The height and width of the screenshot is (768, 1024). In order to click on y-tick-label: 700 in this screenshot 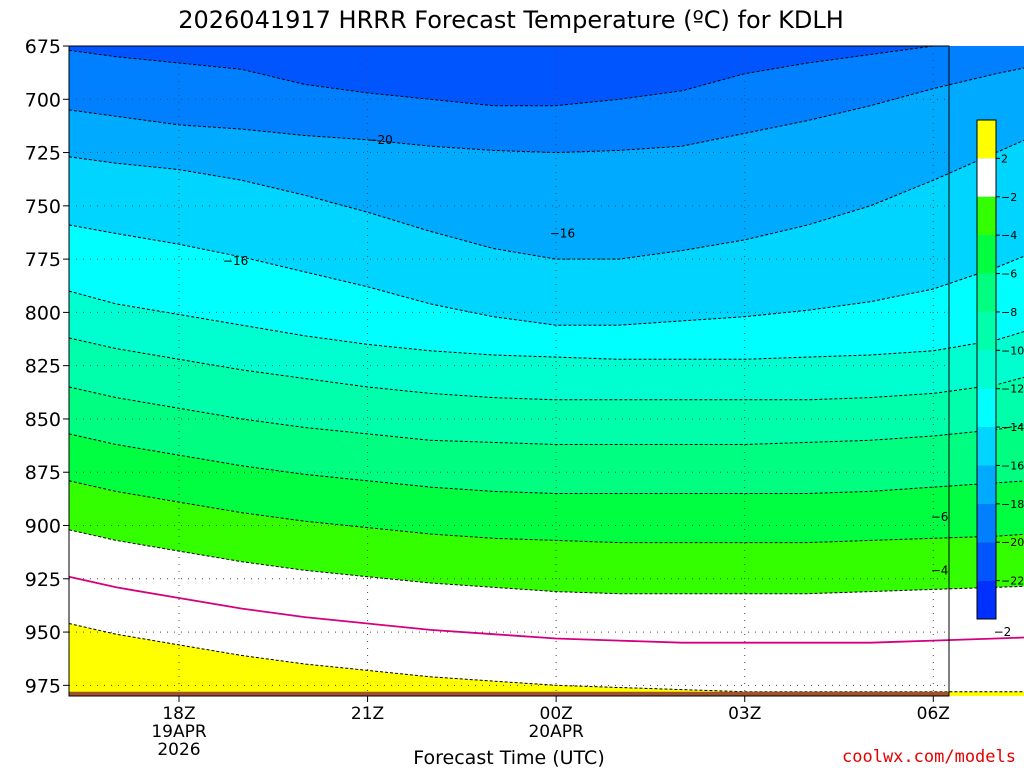, I will do `click(43, 100)`.